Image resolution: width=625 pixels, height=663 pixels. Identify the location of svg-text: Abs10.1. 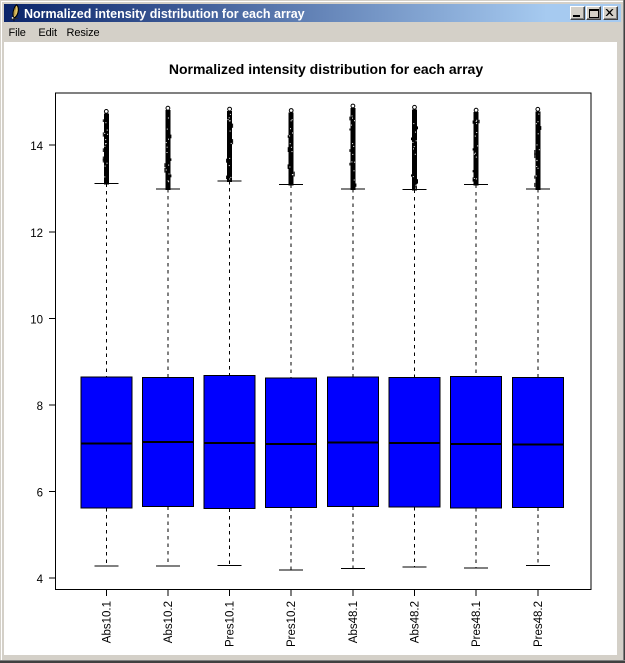
(107, 622).